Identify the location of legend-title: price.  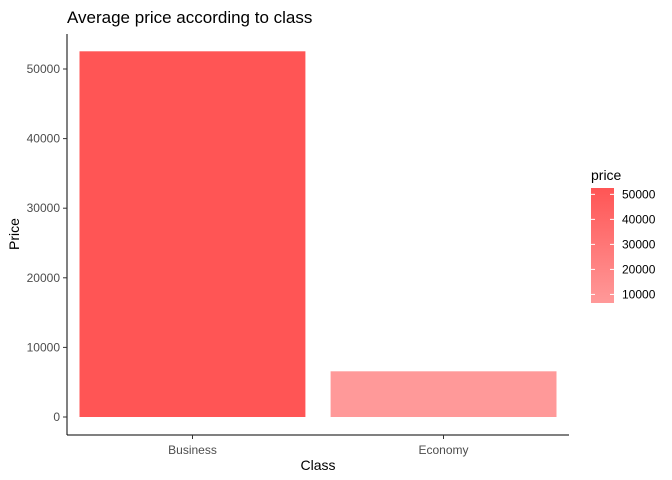
(606, 175).